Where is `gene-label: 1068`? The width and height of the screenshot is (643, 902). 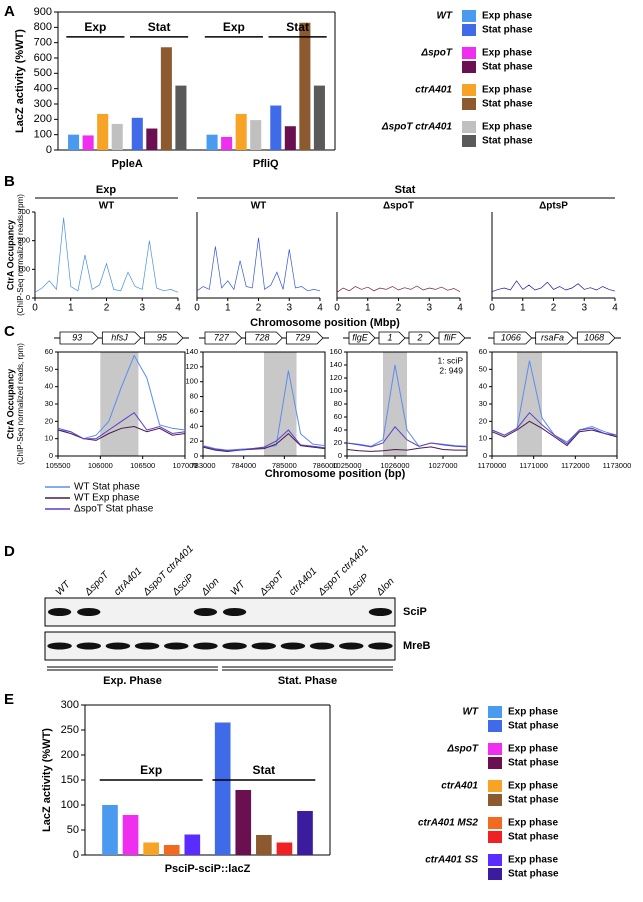
gene-label: 1068 is located at coordinates (594, 337).